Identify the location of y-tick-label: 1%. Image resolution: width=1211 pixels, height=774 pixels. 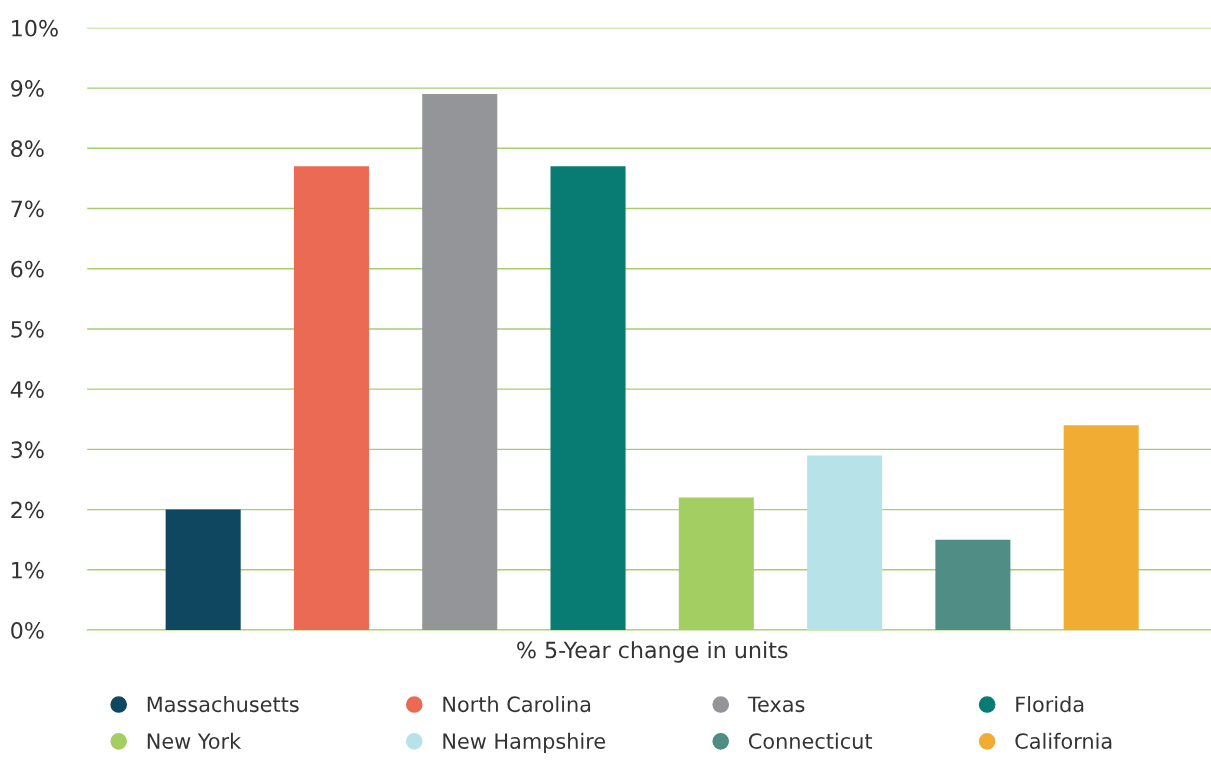
(28, 570).